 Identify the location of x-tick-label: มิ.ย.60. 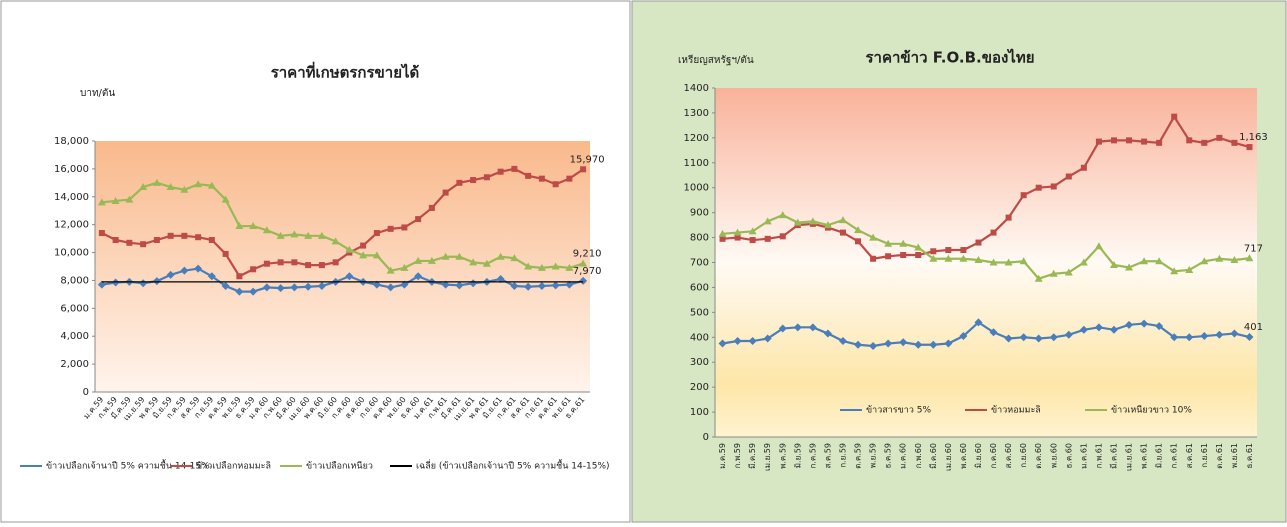
(978, 455).